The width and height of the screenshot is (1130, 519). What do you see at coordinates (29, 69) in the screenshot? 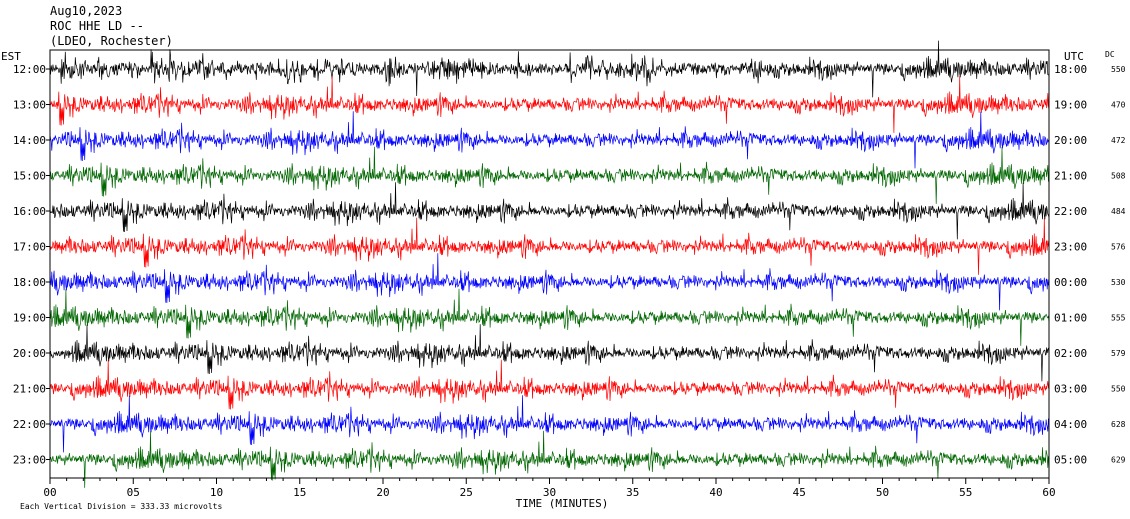
I see `est-label: 12:00` at bounding box center [29, 69].